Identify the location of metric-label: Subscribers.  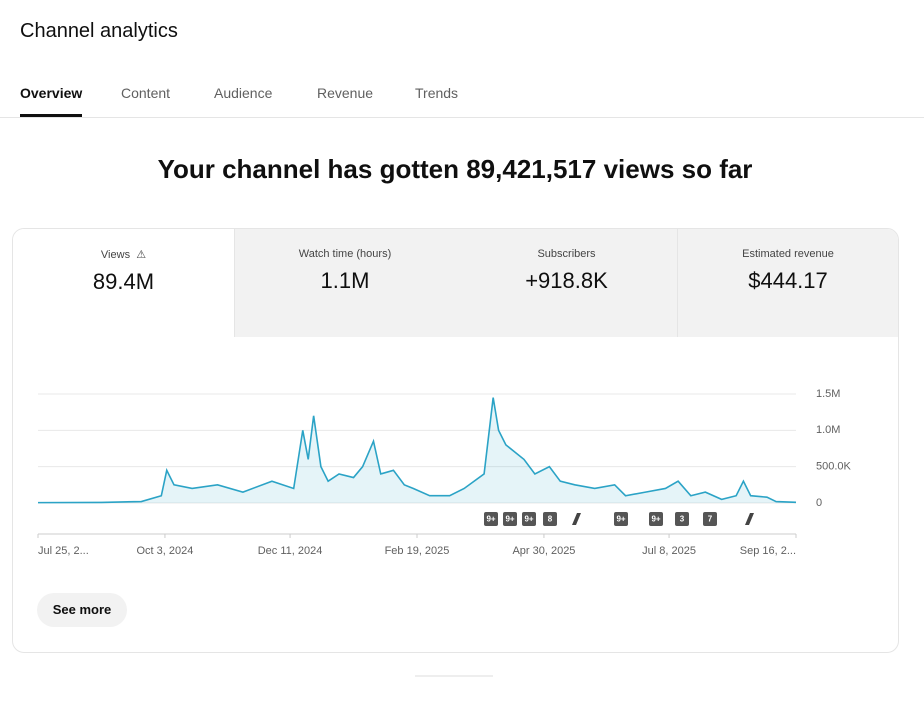
(566, 254).